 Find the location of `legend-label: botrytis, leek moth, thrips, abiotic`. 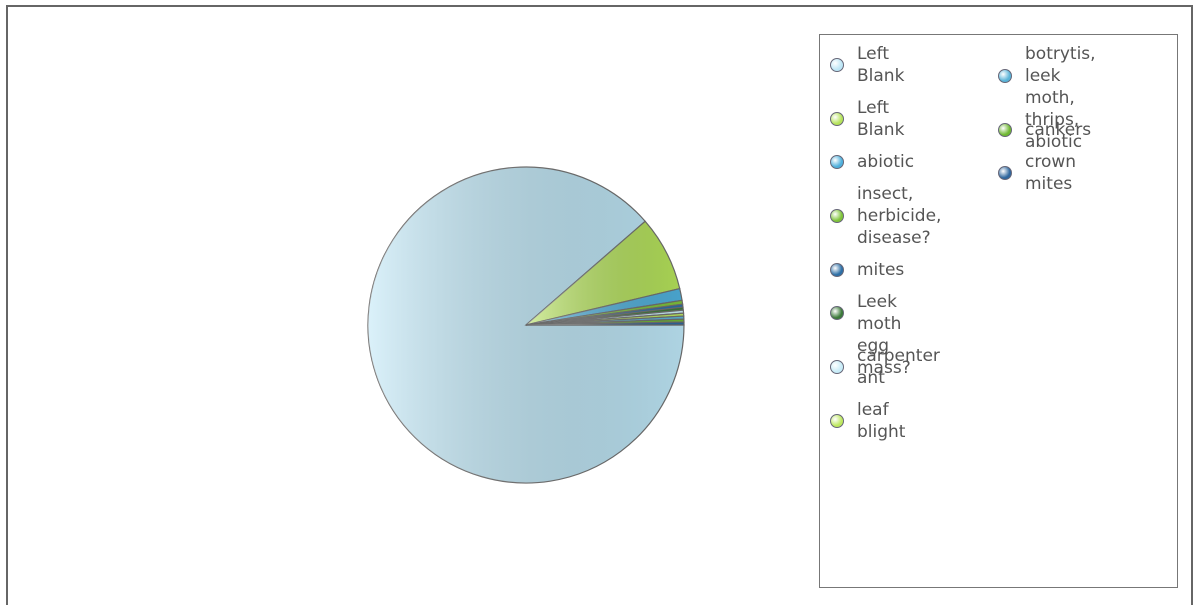

legend-label: botrytis, leek moth, thrips, abiotic is located at coordinates (1060, 98).